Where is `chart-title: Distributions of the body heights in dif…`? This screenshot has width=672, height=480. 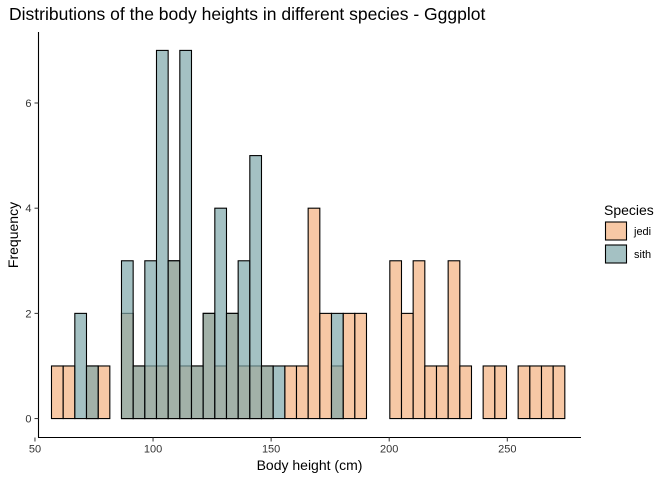
chart-title: Distributions of the body heights in dif… is located at coordinates (247, 14).